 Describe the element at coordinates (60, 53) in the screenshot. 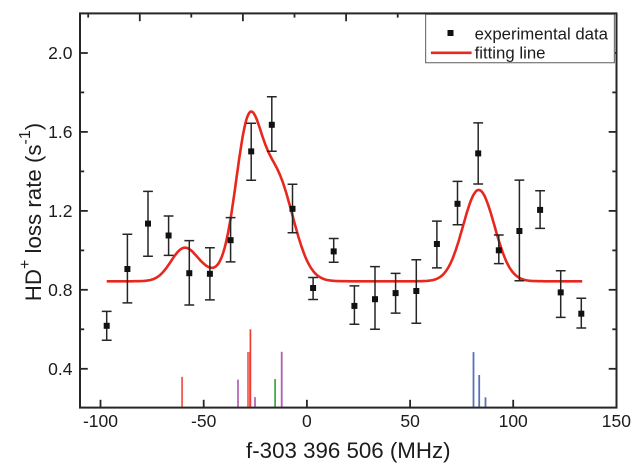

I see `svg-text: 2.0` at that location.